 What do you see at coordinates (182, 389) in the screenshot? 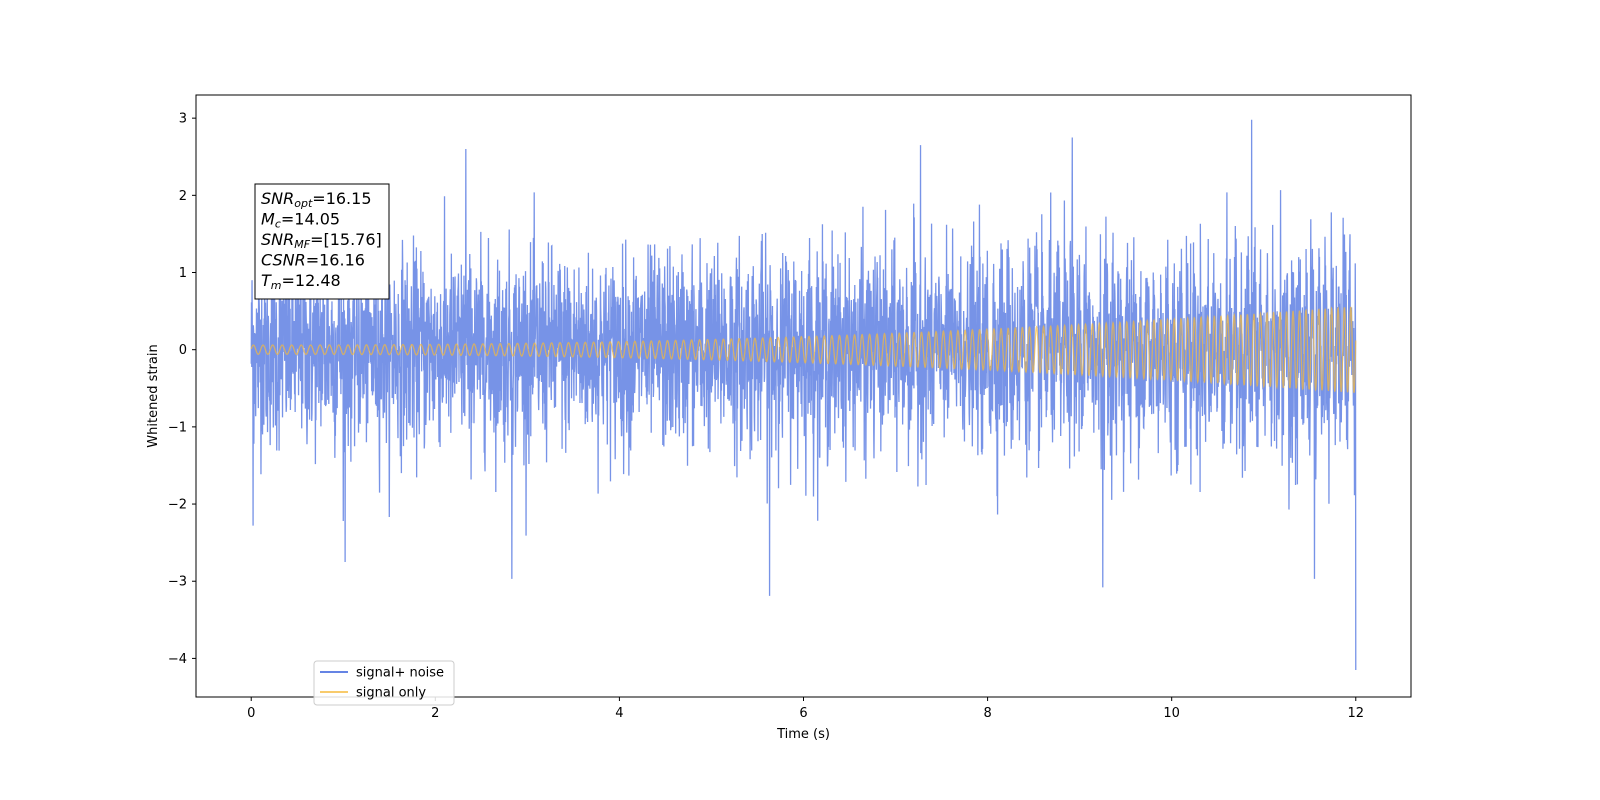
I see `y-axis: −4 −3 −2 −1 0 1 2 3` at bounding box center [182, 389].